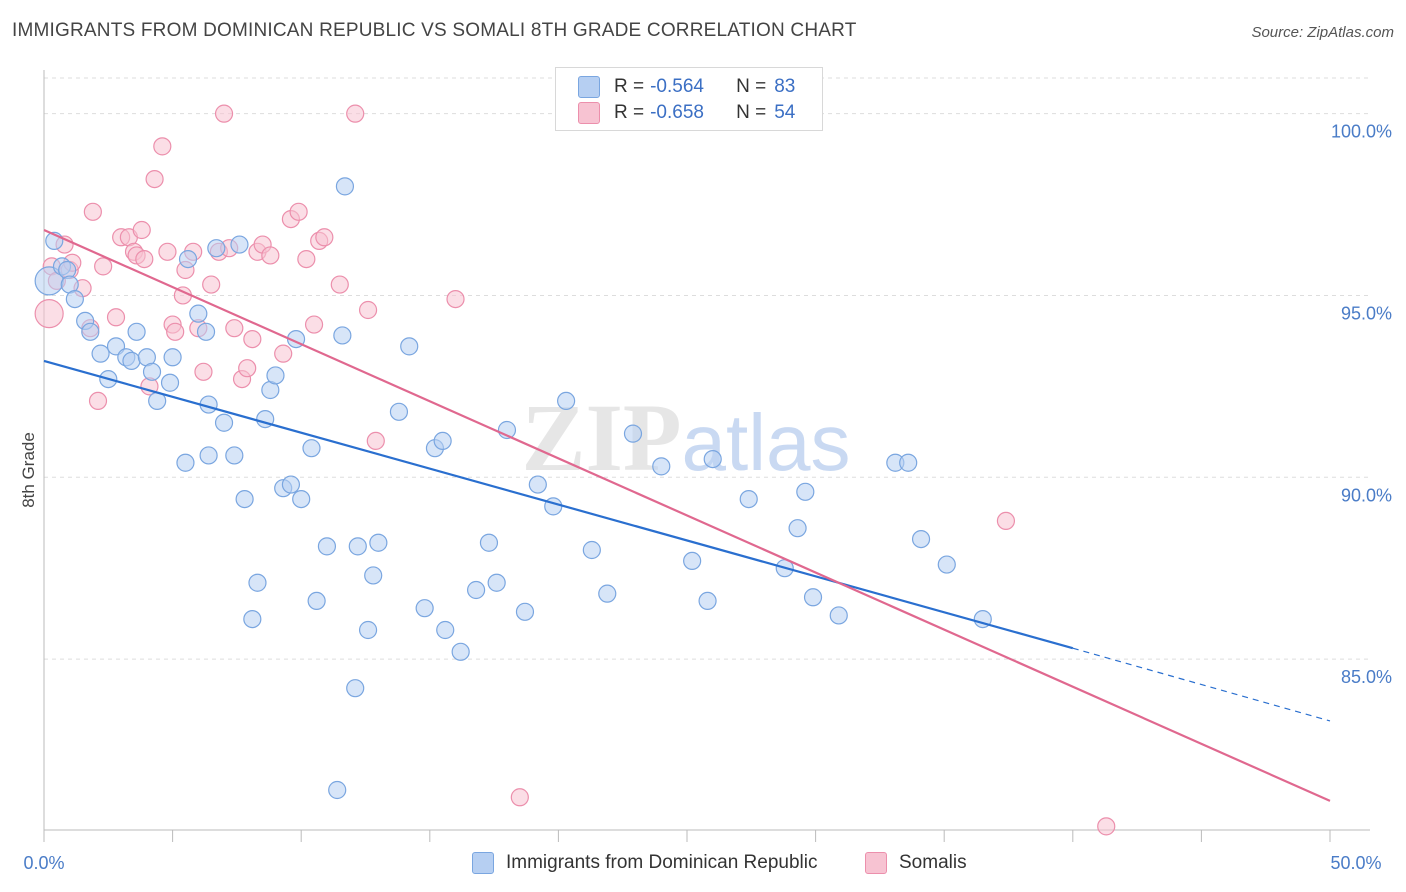 This screenshot has width=1406, height=892. Describe the element at coordinates (677, 112) in the screenshot. I see `legend-r-value: -0.658` at that location.